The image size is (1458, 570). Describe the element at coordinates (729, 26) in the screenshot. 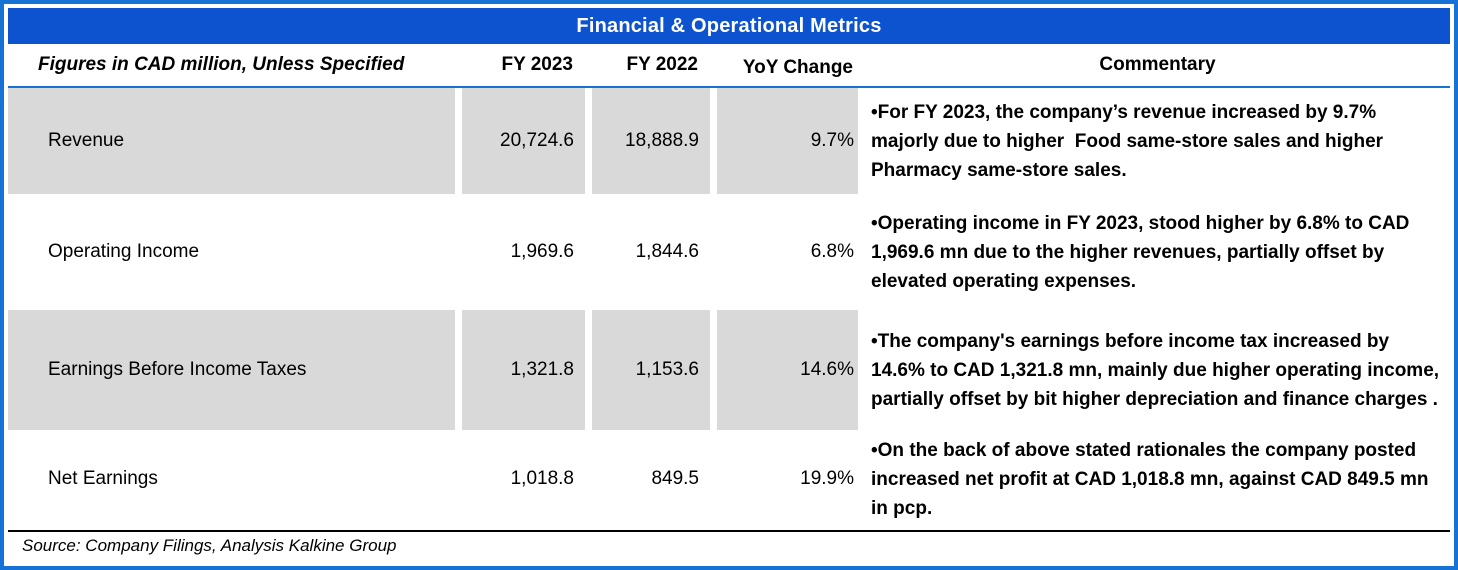

I see `table-title: Financial & Operational Metrics` at that location.